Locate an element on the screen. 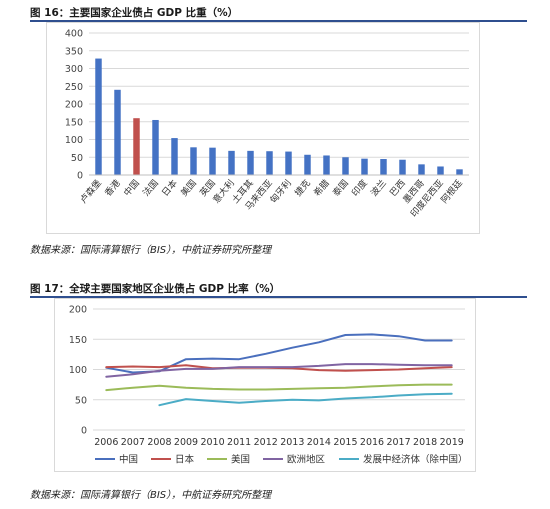 The height and width of the screenshot is (509, 550). line-x-tick-label: 2015 is located at coordinates (345, 442).